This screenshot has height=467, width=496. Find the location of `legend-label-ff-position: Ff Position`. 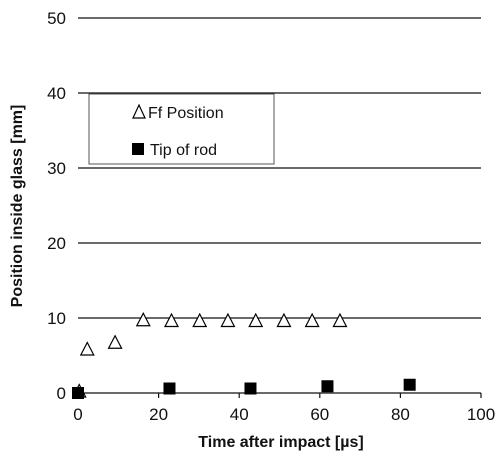

legend-label-ff-position: Ff Position is located at coordinates (186, 113).